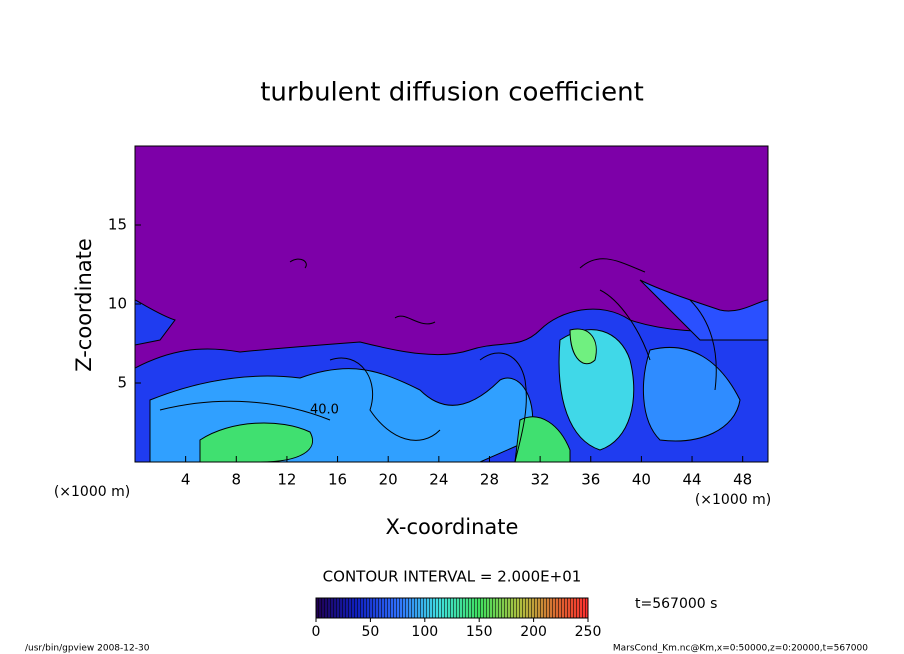 This screenshot has height=654, width=904. Describe the element at coordinates (489, 480) in the screenshot. I see `x-tick-label: 28` at that location.